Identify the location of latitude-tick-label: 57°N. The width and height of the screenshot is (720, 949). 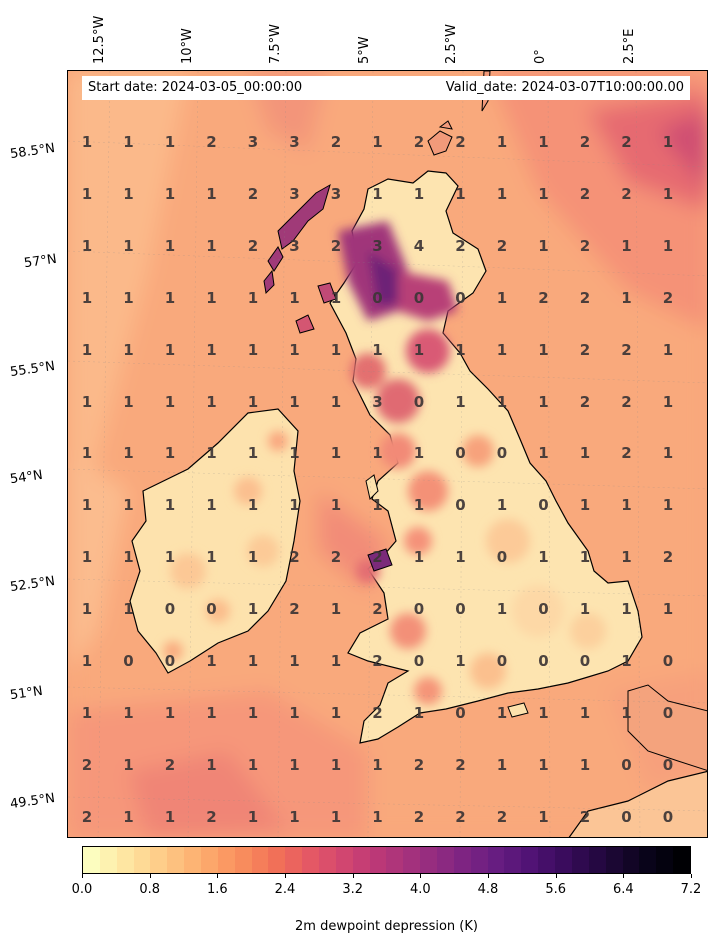
(40, 261).